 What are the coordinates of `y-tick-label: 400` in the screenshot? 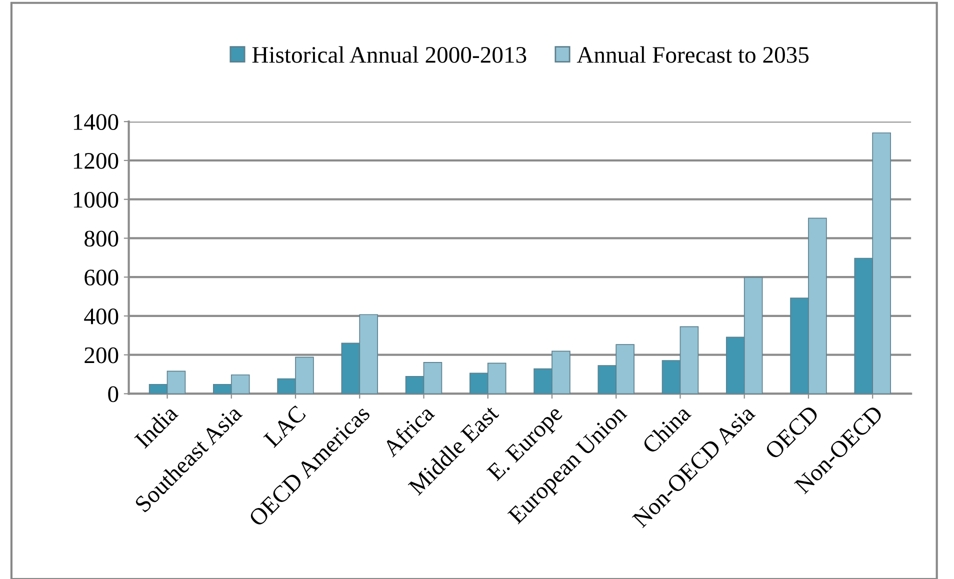 It's located at (101, 316).